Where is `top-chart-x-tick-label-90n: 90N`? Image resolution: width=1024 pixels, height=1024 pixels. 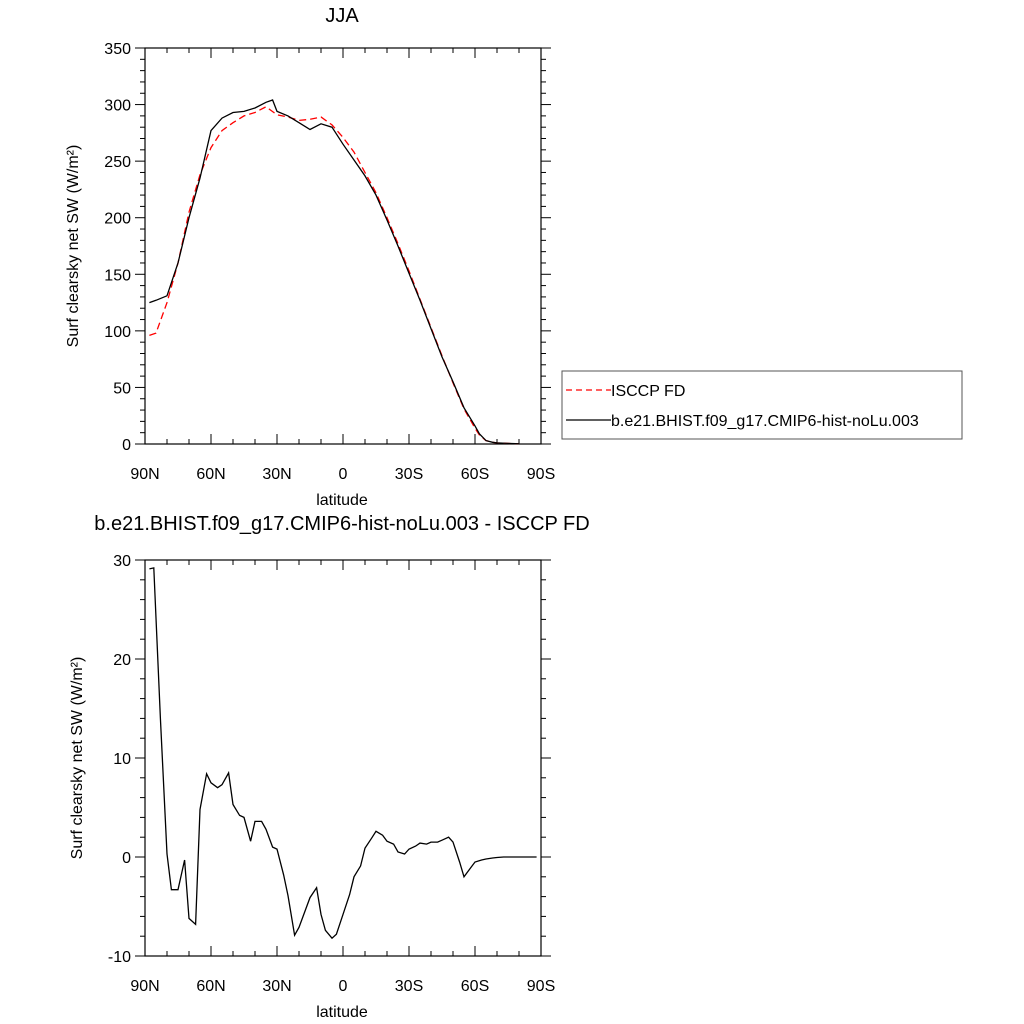 top-chart-x-tick-label-90n: 90N is located at coordinates (144, 474).